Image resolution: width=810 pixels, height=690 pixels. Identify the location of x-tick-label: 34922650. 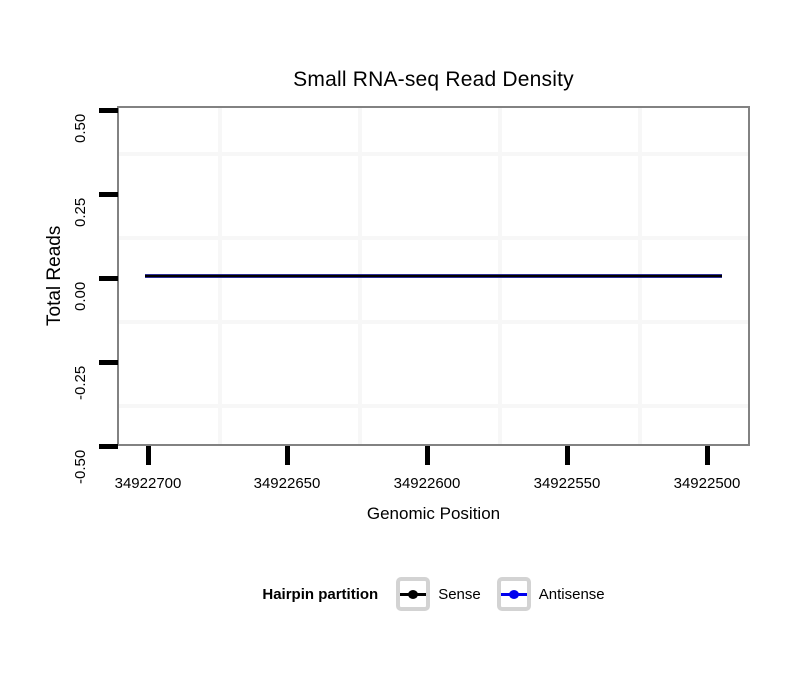
(287, 483).